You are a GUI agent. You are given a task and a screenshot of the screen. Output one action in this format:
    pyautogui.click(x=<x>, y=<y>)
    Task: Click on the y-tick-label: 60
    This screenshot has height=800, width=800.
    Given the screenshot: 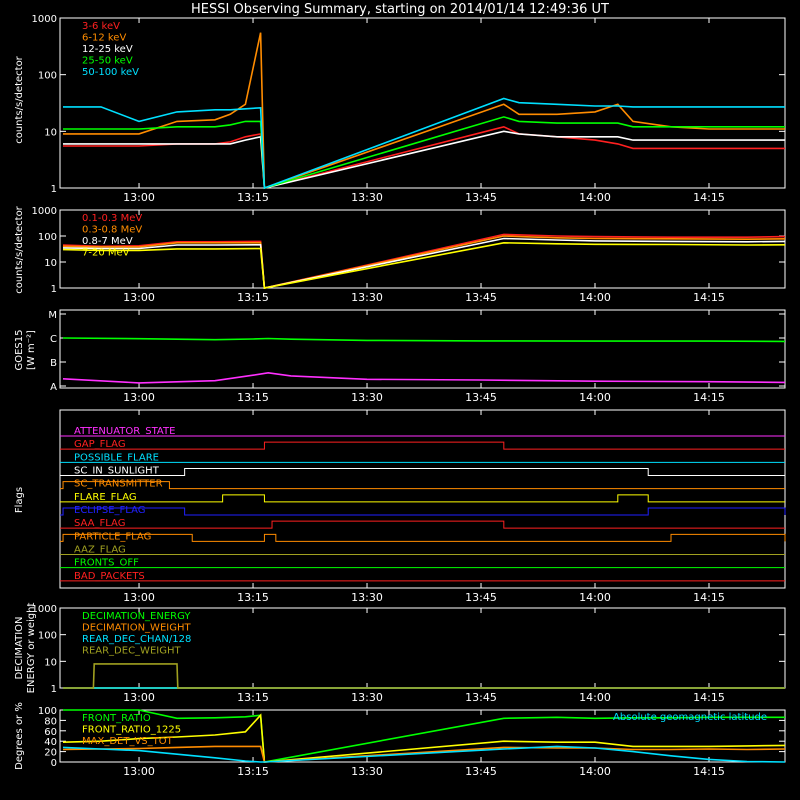 What is the action you would take?
    pyautogui.click(x=50, y=732)
    